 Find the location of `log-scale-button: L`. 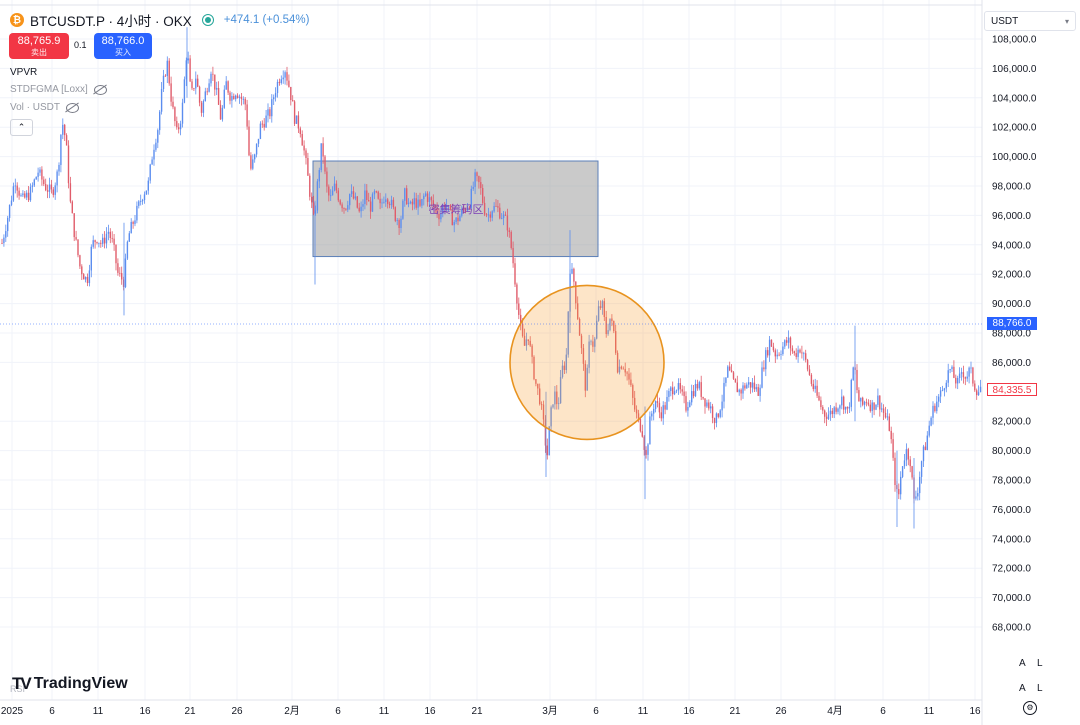

log-scale-button: L is located at coordinates (1040, 663).